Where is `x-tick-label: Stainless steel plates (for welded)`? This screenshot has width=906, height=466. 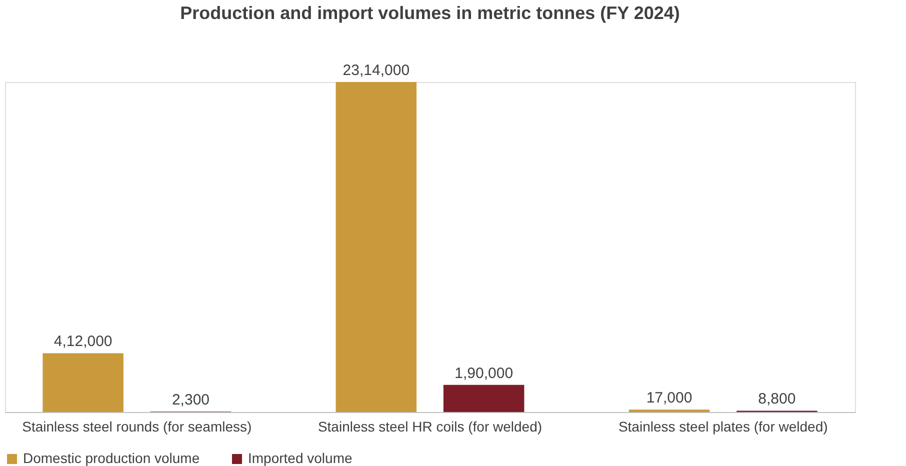
x-tick-label: Stainless steel plates (for welded) is located at coordinates (723, 426).